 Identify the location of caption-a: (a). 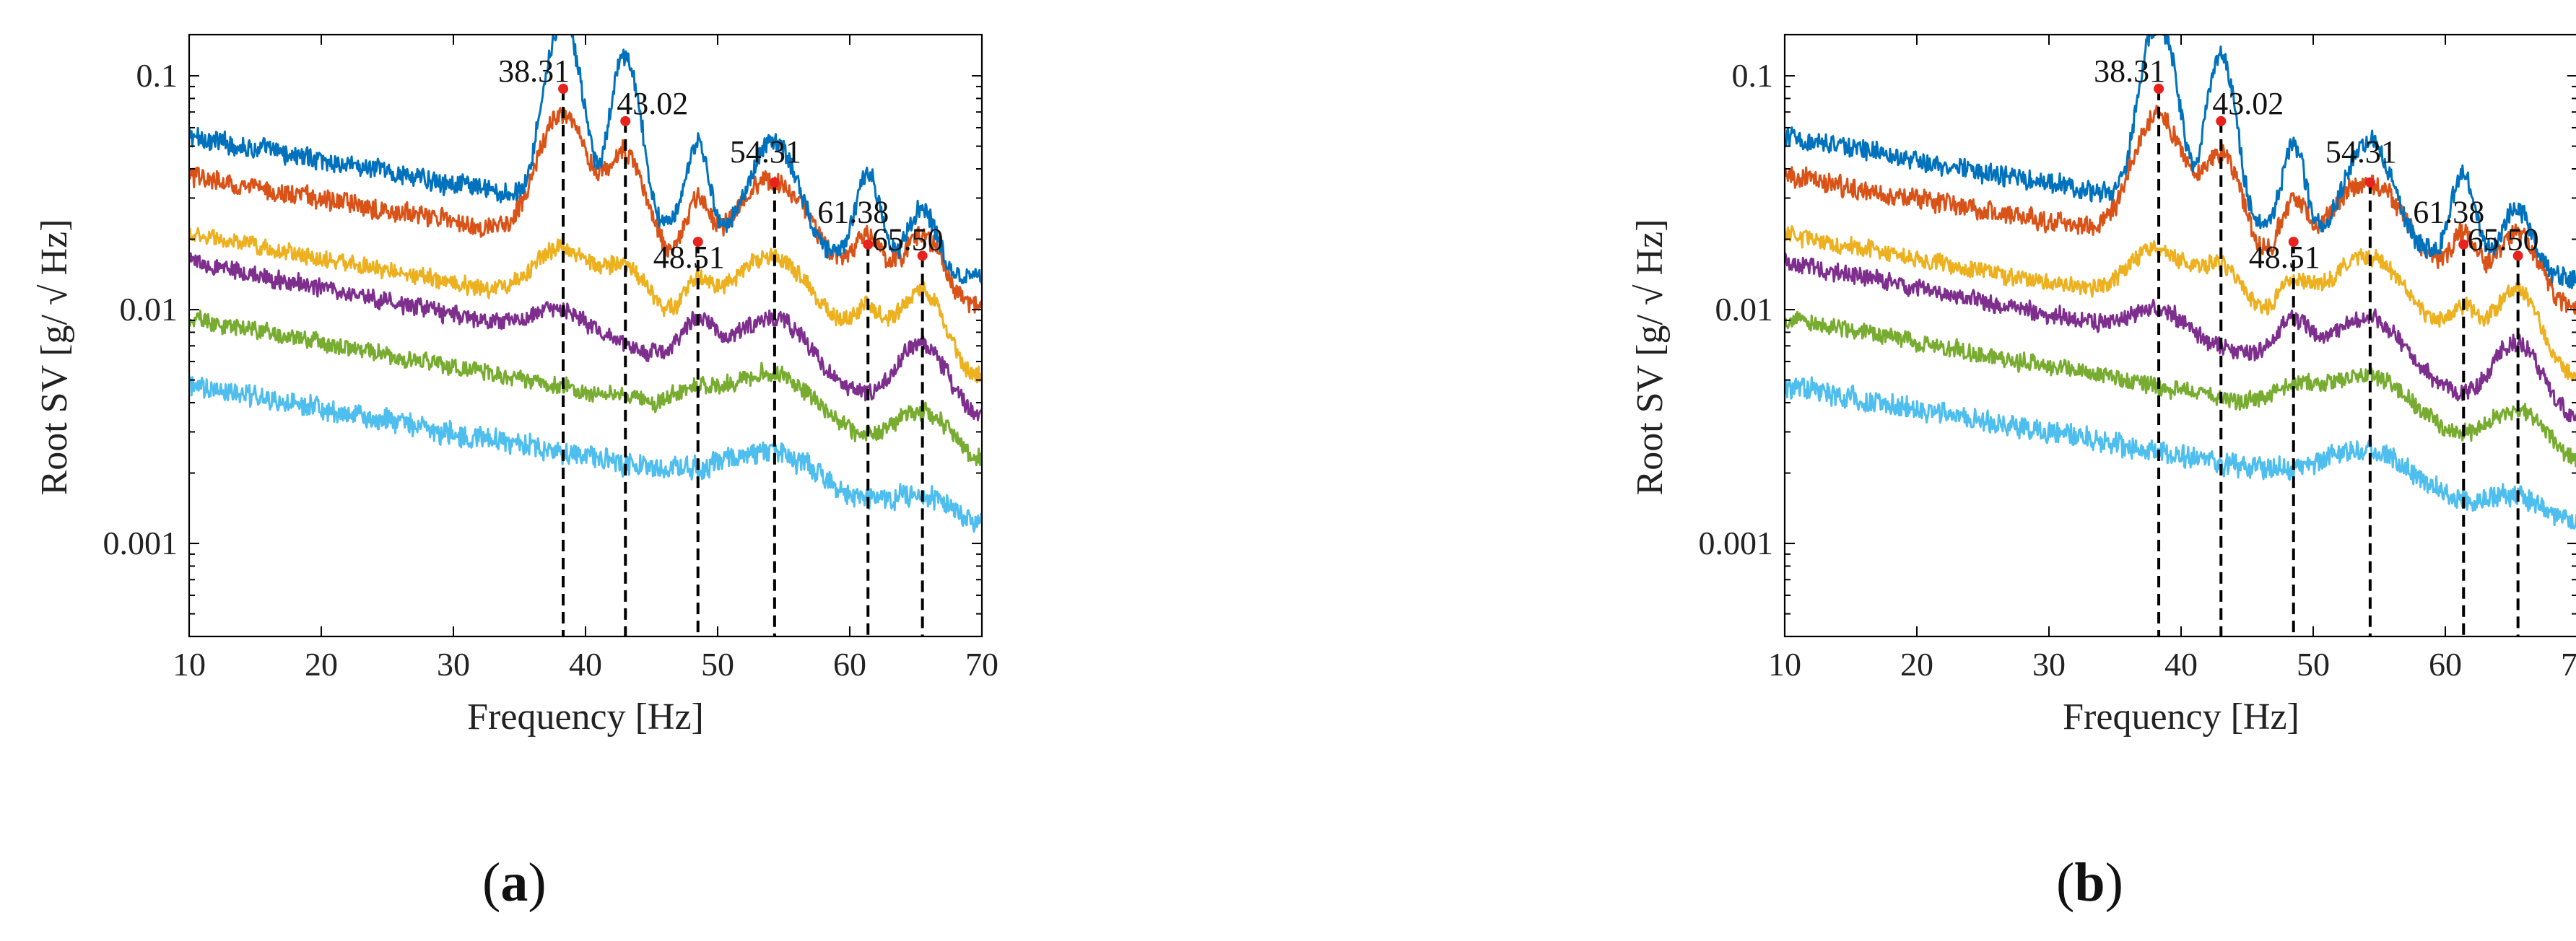
(514, 883).